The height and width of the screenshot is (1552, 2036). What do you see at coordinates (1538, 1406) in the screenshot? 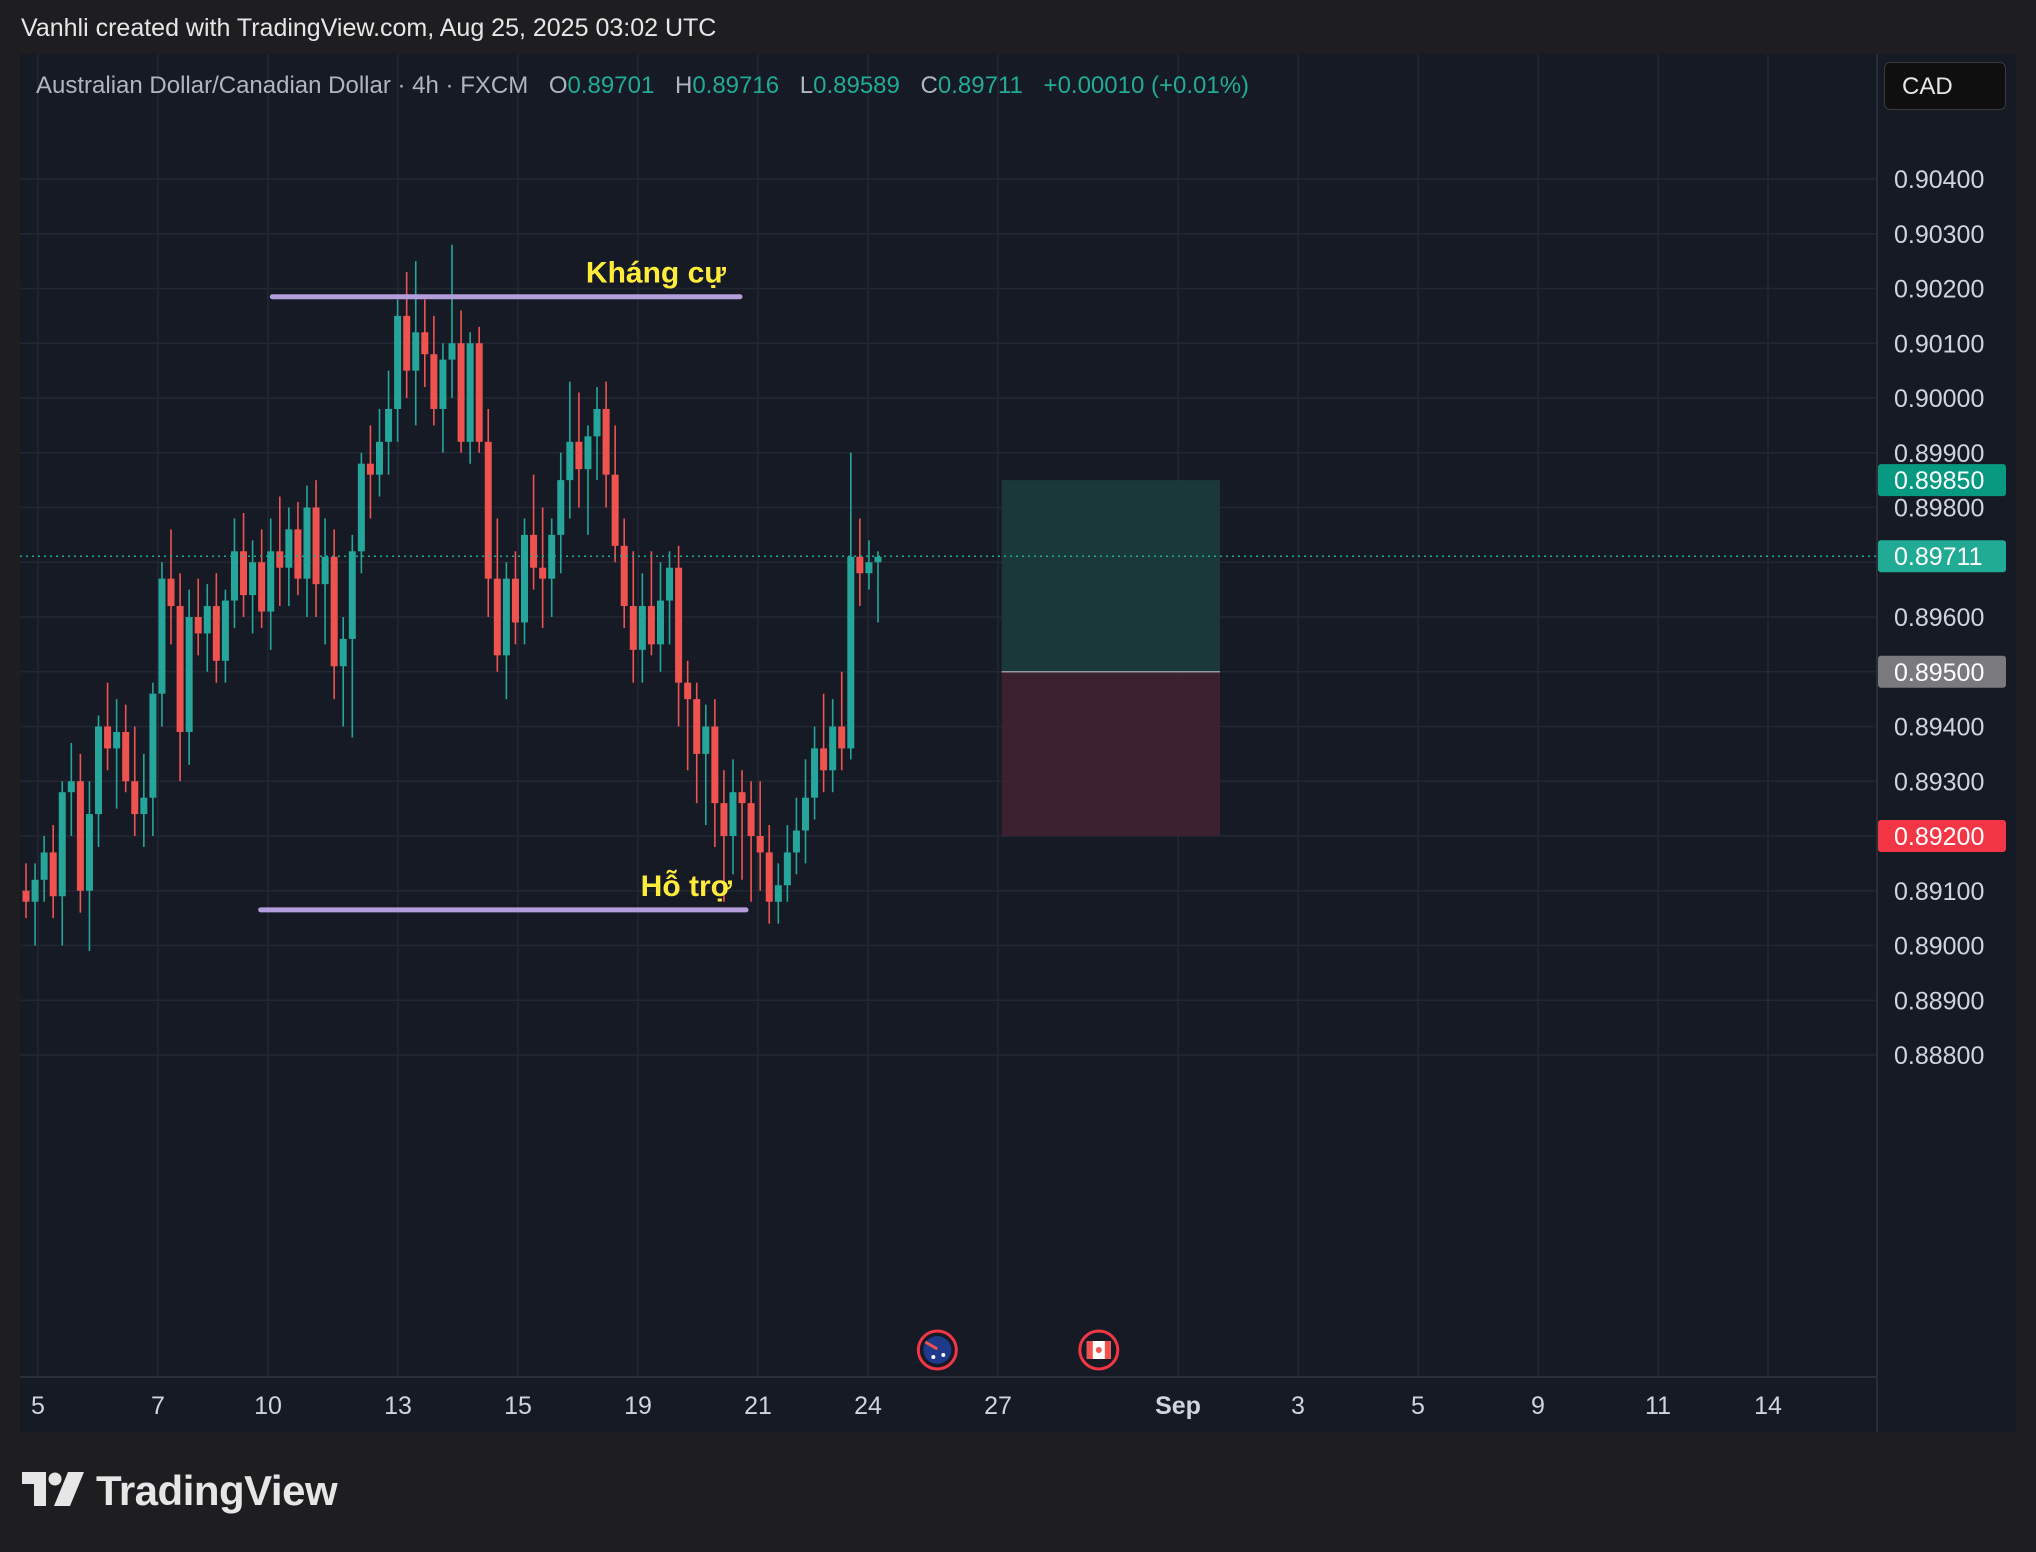
I see `x-tick-label: 9` at bounding box center [1538, 1406].